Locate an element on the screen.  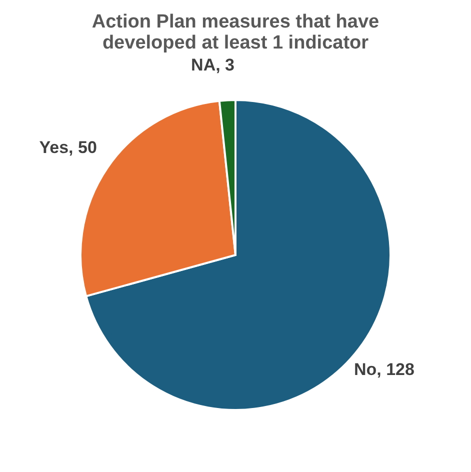
data-label: , 50 is located at coordinates (82, 147).